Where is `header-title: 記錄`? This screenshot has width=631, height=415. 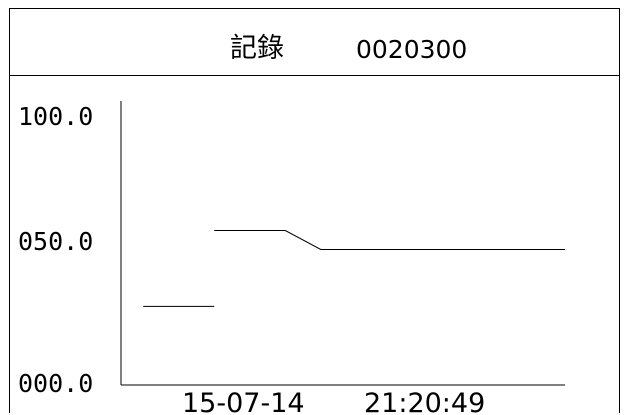
header-title: 記錄 is located at coordinates (257, 48).